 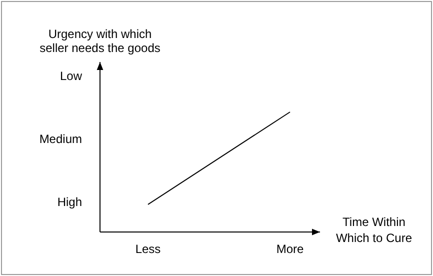 What do you see at coordinates (148, 249) in the screenshot?
I see `x-tick-label: Less` at bounding box center [148, 249].